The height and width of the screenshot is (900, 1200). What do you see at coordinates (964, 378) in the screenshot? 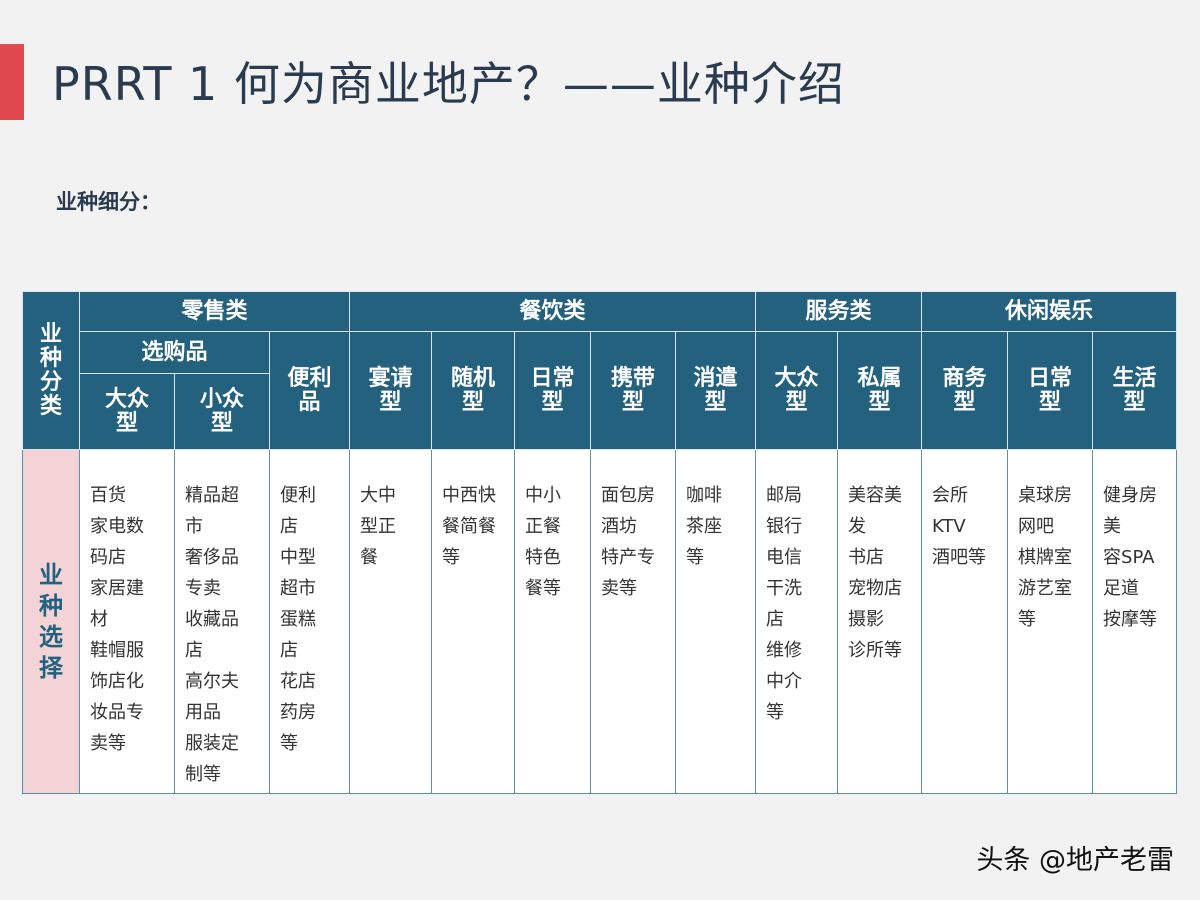
I see `header-line: 商务` at bounding box center [964, 378].